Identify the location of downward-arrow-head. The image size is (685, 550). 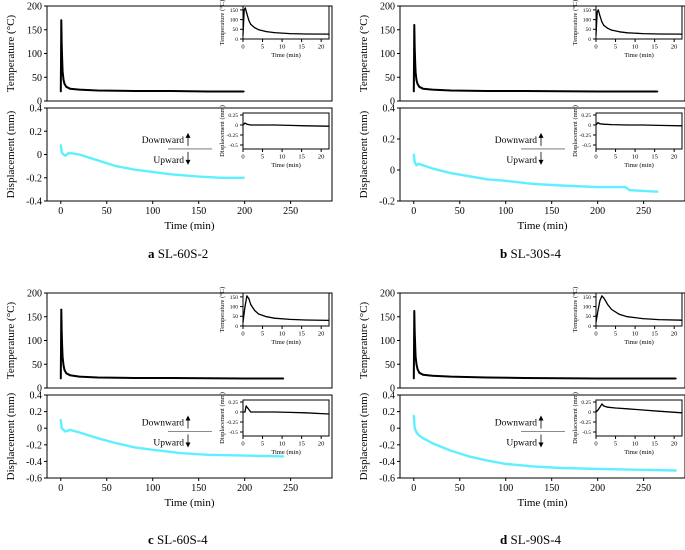
(188, 418).